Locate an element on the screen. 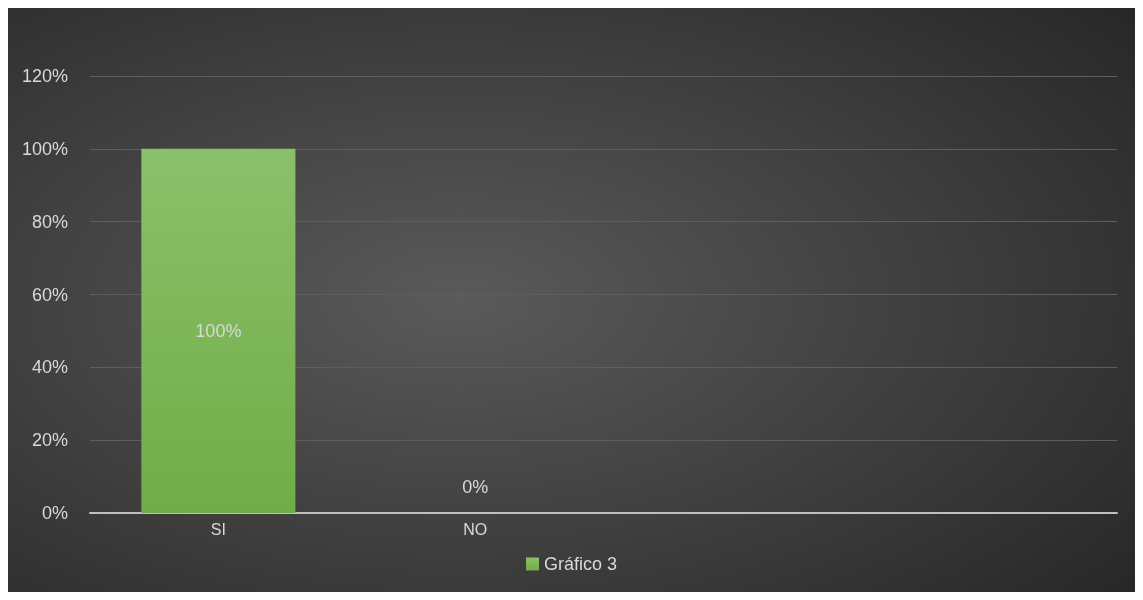 This screenshot has width=1143, height=600. y-tick-label: 100% is located at coordinates (44, 148).